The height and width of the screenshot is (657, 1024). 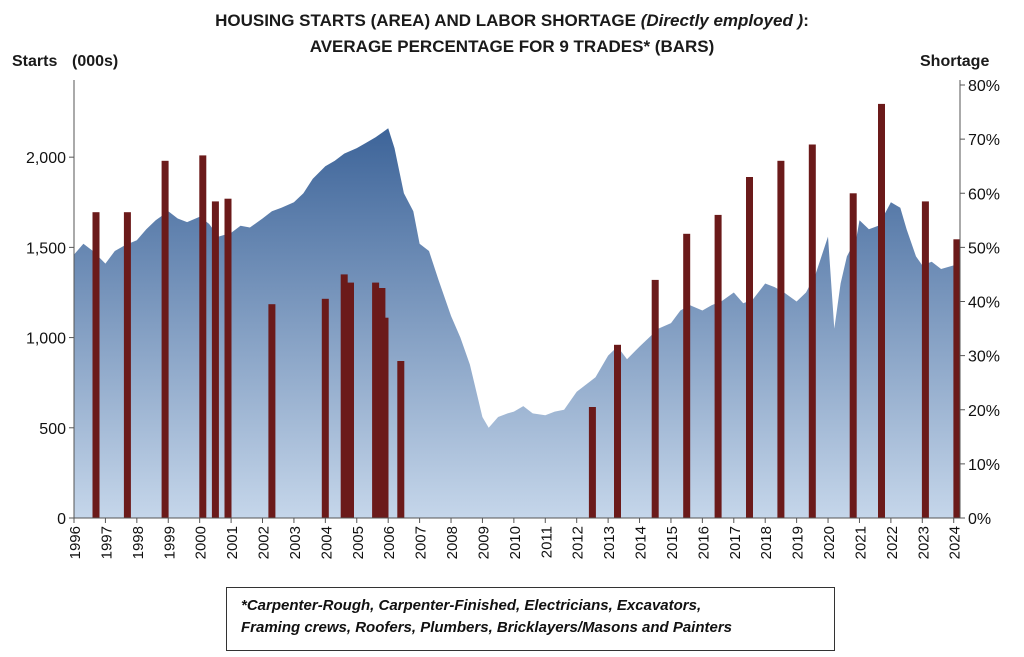 What do you see at coordinates (46, 248) in the screenshot?
I see `y-left-tick-label: 1,500` at bounding box center [46, 248].